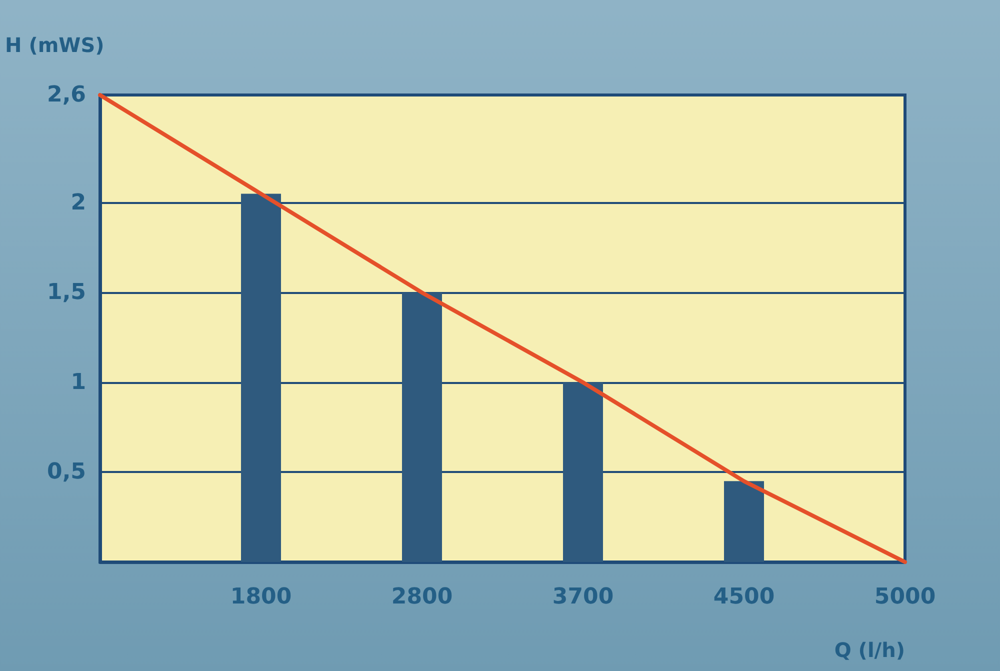 This screenshot has width=1000, height=671. What do you see at coordinates (744, 597) in the screenshot?
I see `x-tick-label: 4500` at bounding box center [744, 597].